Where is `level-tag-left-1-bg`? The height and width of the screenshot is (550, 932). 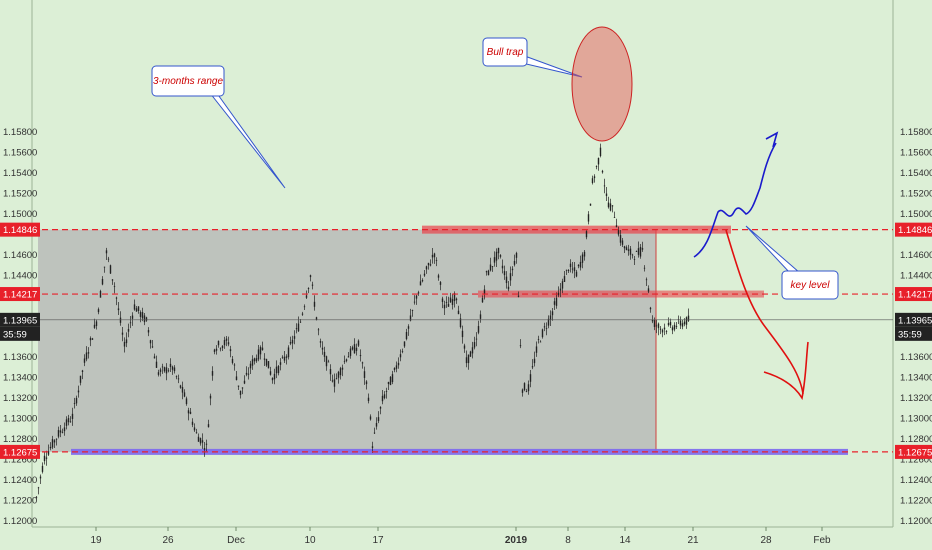 level-tag-left-1-bg is located at coordinates (20, 294).